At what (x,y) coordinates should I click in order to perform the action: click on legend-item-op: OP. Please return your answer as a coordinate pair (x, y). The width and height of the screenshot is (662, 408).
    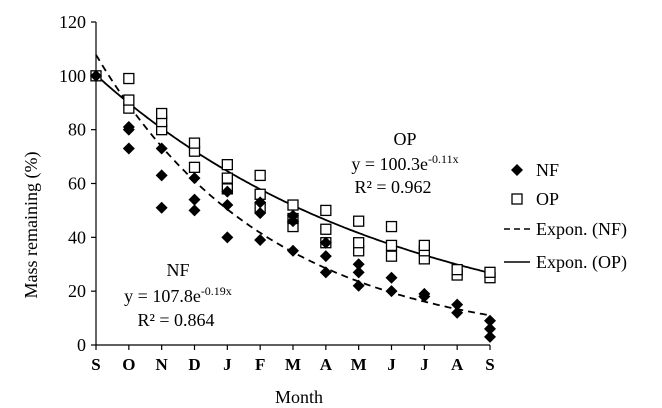
    Looking at the image, I should click on (535, 199).